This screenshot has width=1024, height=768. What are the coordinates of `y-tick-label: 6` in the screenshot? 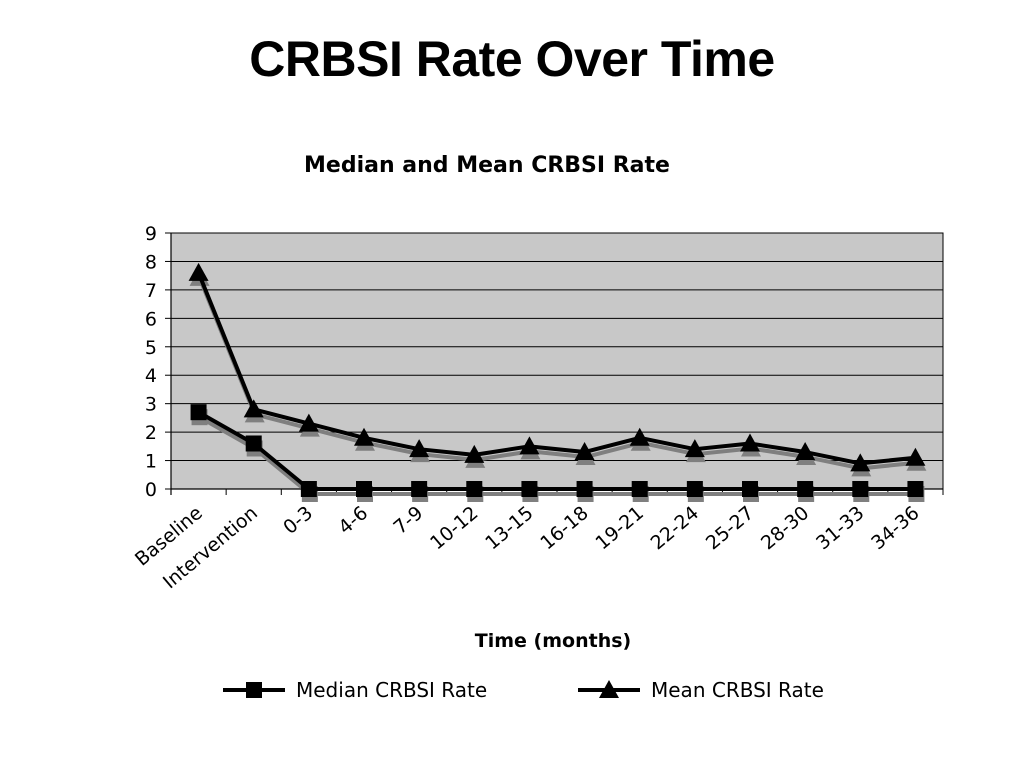 It's located at (151, 319).